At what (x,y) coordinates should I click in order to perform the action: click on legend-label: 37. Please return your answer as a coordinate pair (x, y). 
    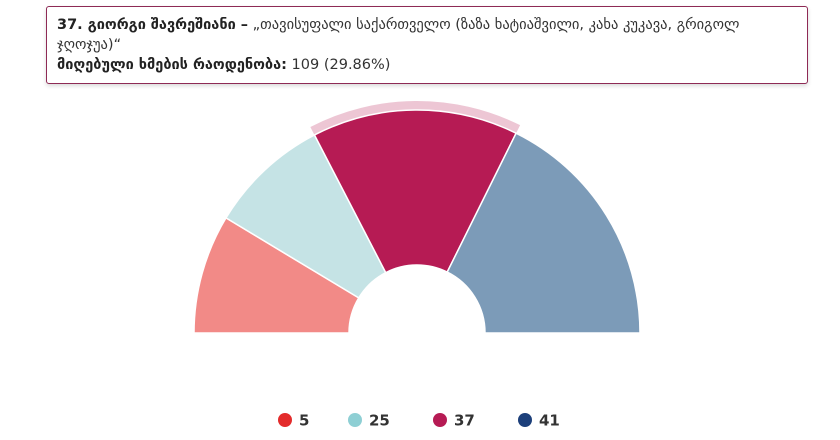
    Looking at the image, I should click on (464, 421).